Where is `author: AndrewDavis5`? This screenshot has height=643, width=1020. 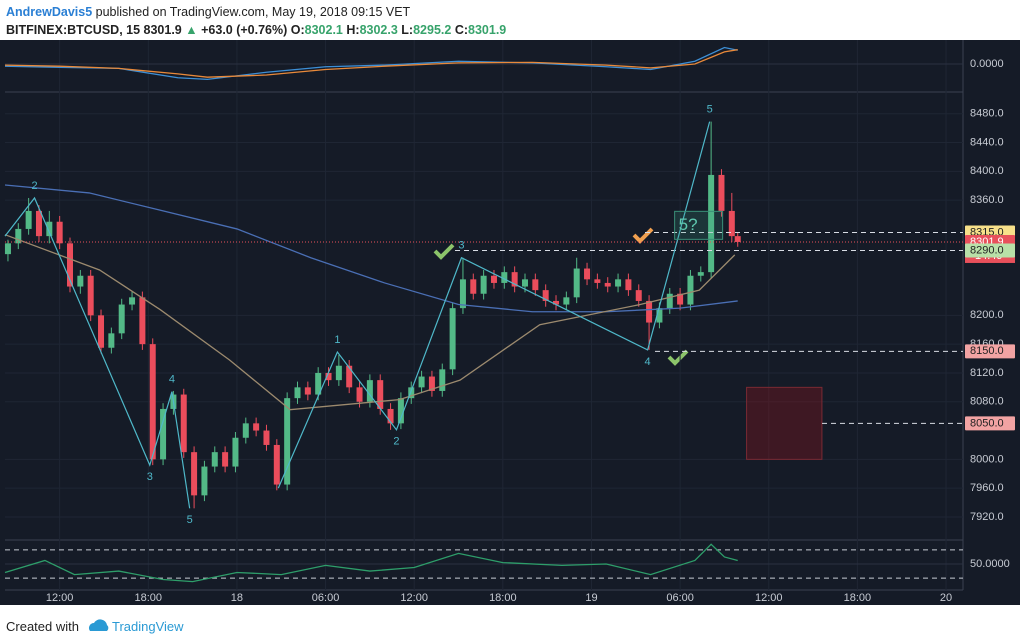
author: AndrewDavis5 is located at coordinates (49, 12).